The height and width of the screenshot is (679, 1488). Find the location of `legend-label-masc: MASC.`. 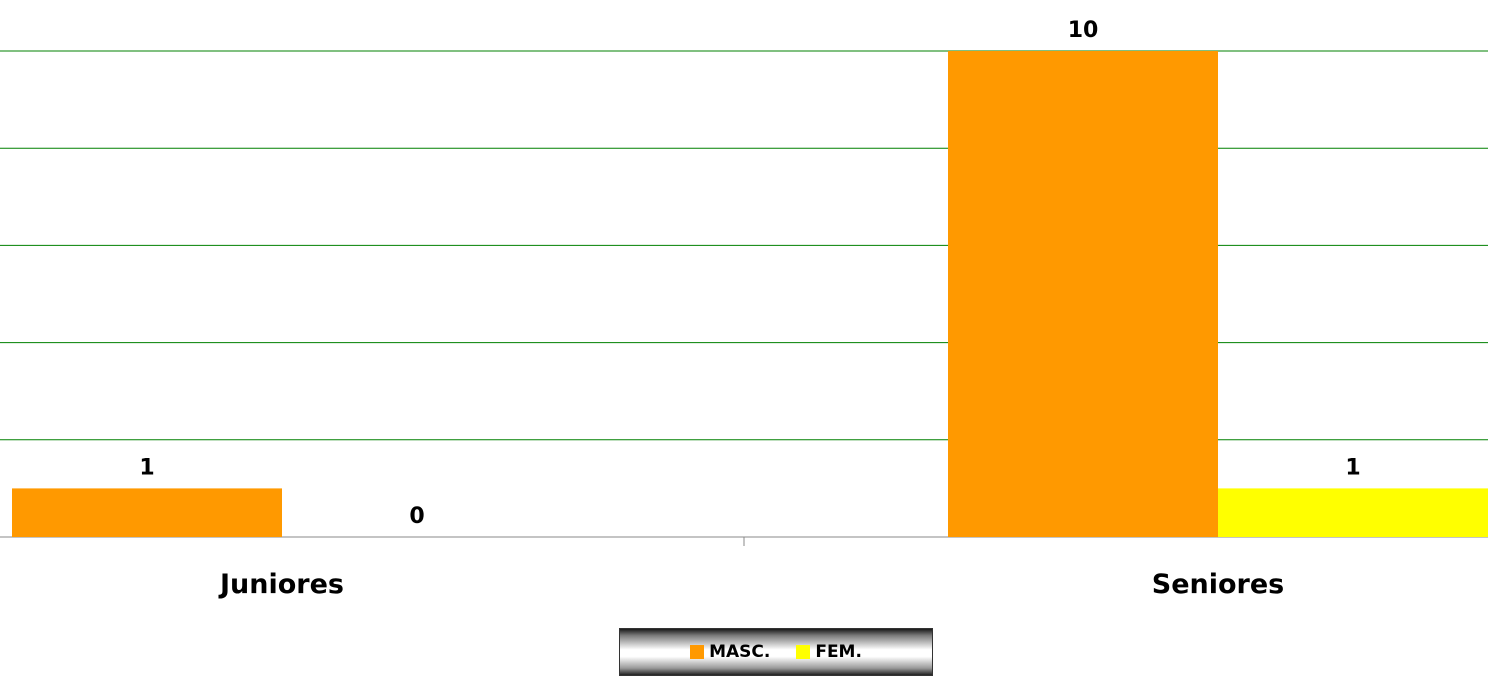

legend-label-masc: MASC. is located at coordinates (740, 652).